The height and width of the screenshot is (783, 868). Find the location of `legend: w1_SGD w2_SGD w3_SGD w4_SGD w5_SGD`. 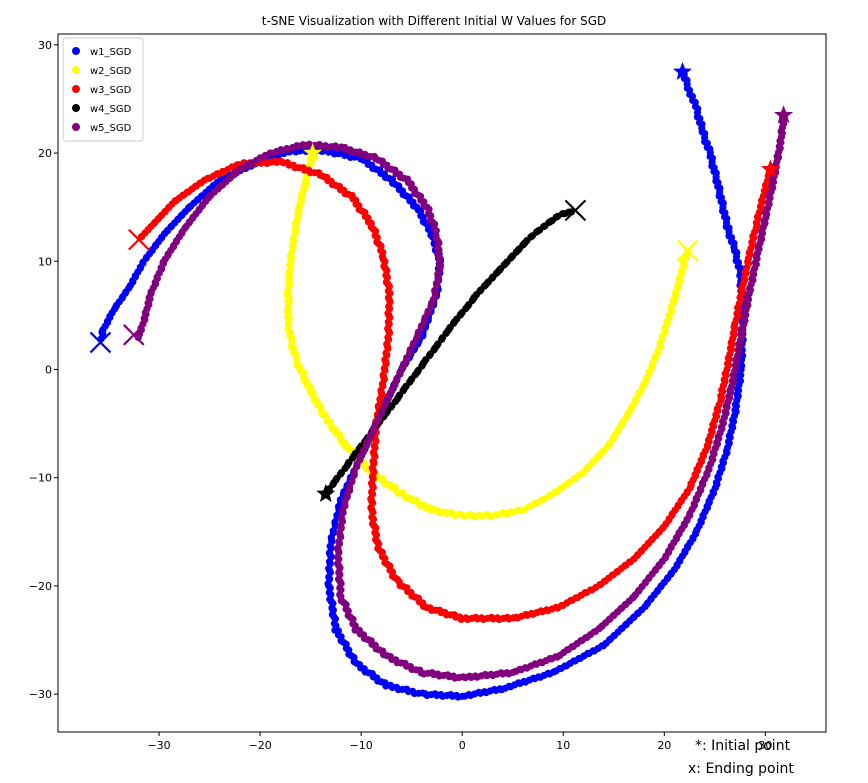

legend: w1_SGD w2_SGD w3_SGD w4_SGD w5_SGD is located at coordinates (103, 89).